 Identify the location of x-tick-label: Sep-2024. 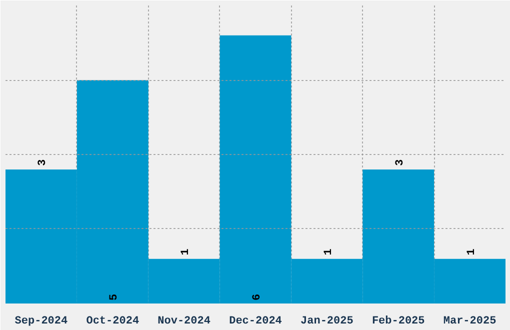
(41, 322).